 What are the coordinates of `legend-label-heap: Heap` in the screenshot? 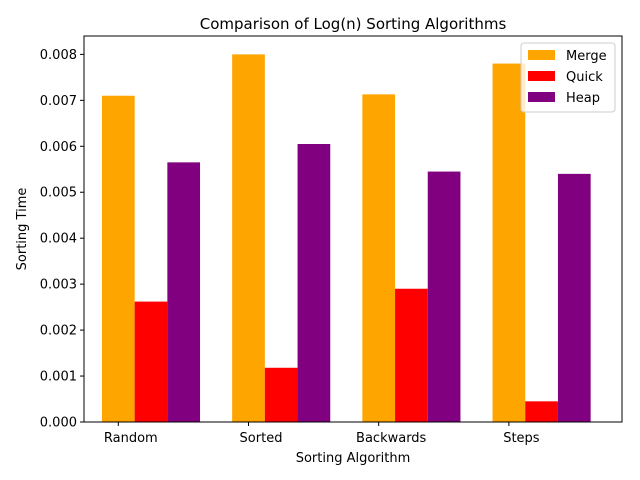 It's located at (583, 98).